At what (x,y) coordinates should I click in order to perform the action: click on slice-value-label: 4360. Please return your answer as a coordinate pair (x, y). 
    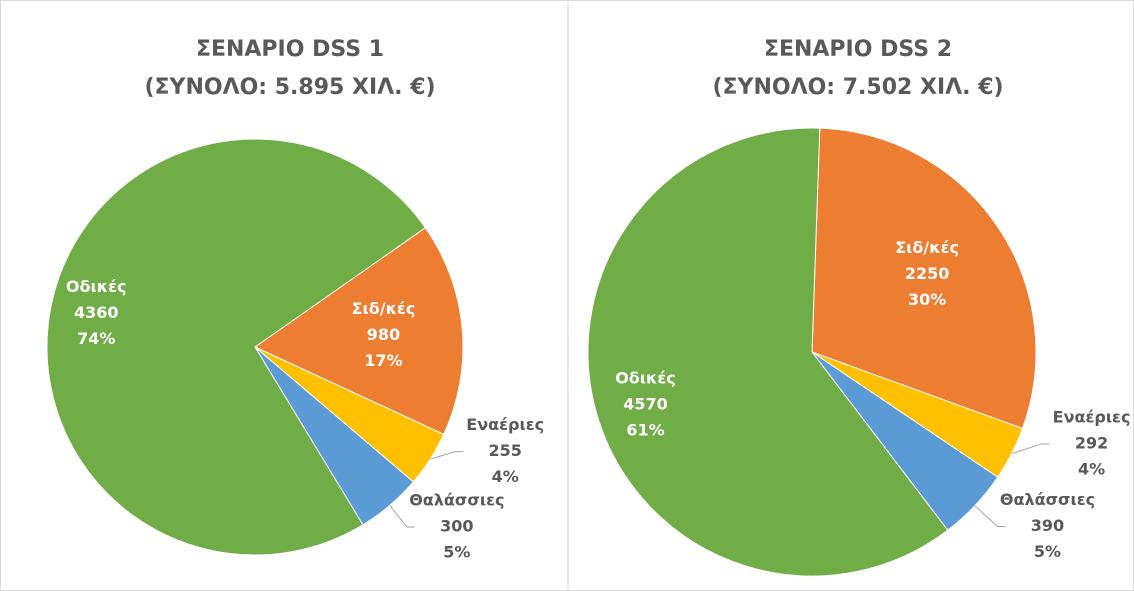
    Looking at the image, I should click on (96, 312).